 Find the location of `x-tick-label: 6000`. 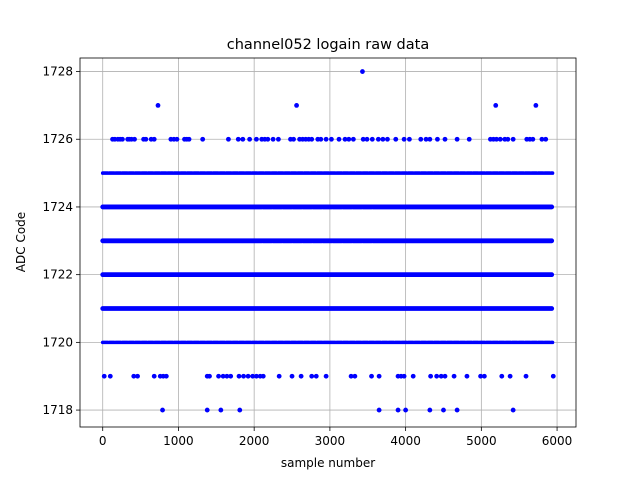

x-tick-label: 6000 is located at coordinates (557, 441).